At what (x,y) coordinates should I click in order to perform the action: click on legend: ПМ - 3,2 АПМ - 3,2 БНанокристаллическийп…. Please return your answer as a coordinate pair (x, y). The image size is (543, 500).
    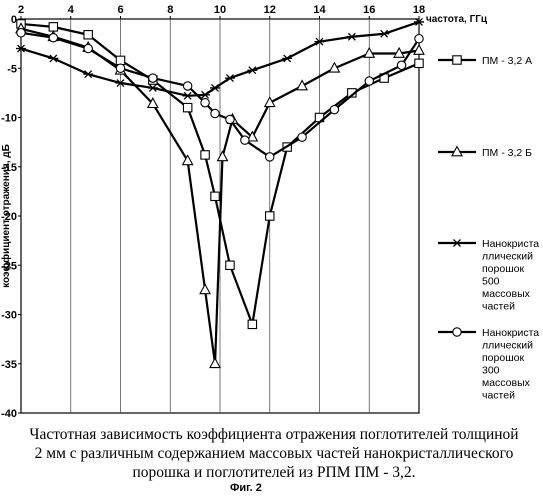
    Looking at the image, I should click on (488, 228).